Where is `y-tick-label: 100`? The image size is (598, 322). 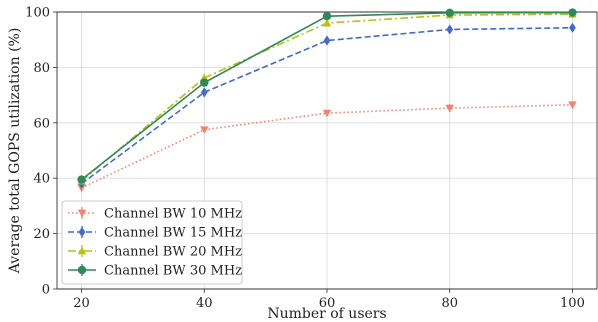 y-tick-label: 100 is located at coordinates (37, 13).